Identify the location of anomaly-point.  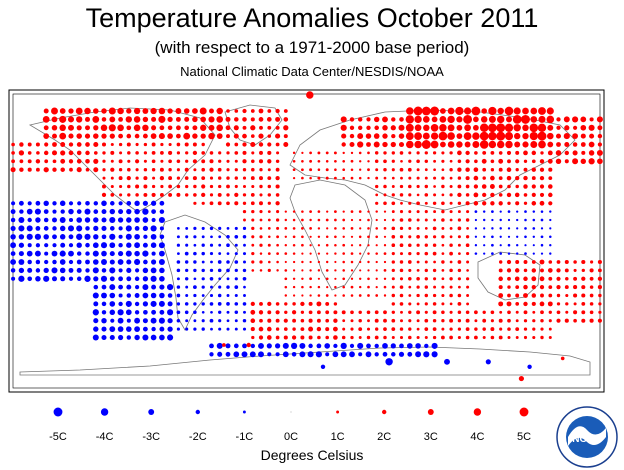
(562, 358).